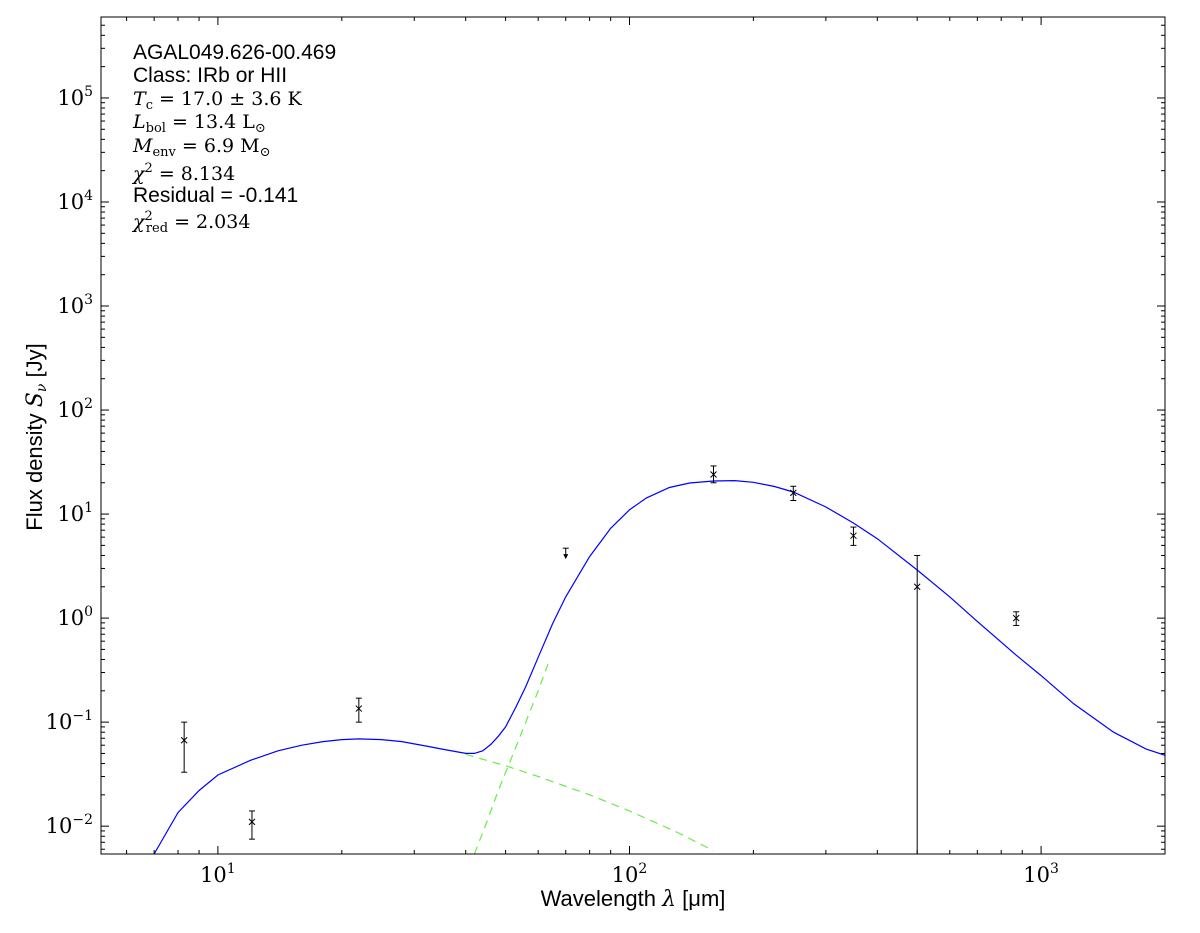  What do you see at coordinates (75, 201) in the screenshot?
I see `y-tick-label: 10⁴` at bounding box center [75, 201].